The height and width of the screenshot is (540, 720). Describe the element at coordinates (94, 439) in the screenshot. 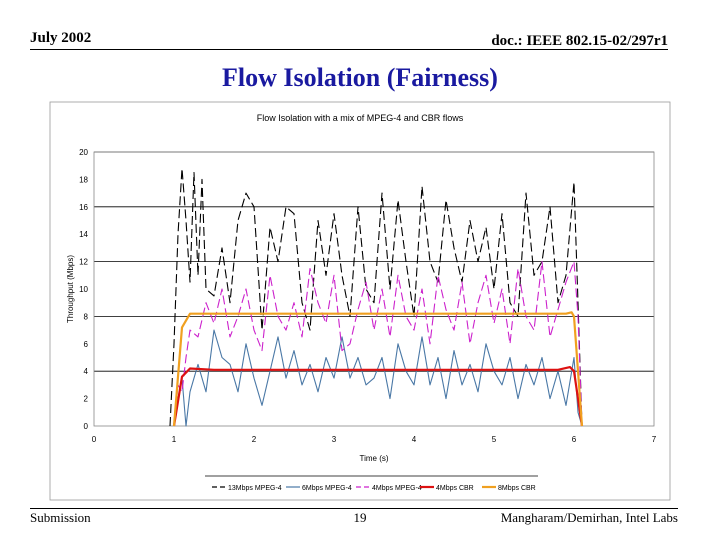

I see `x-tick-label: 0` at that location.